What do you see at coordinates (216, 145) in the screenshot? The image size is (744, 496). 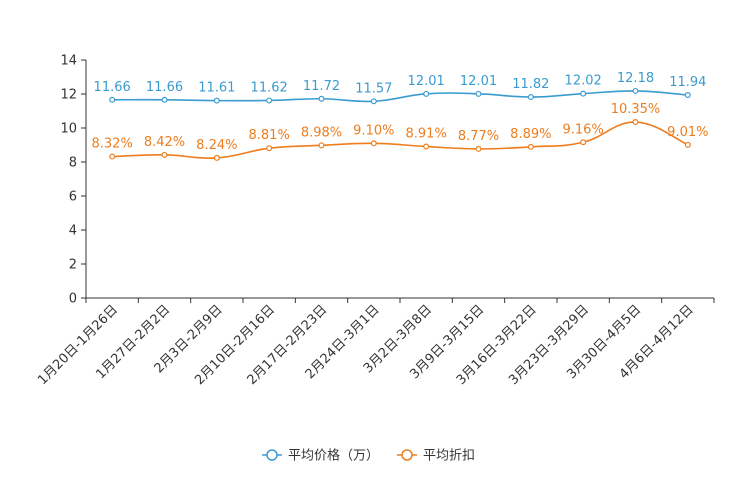 I see `data-label: 8.24%` at bounding box center [216, 145].